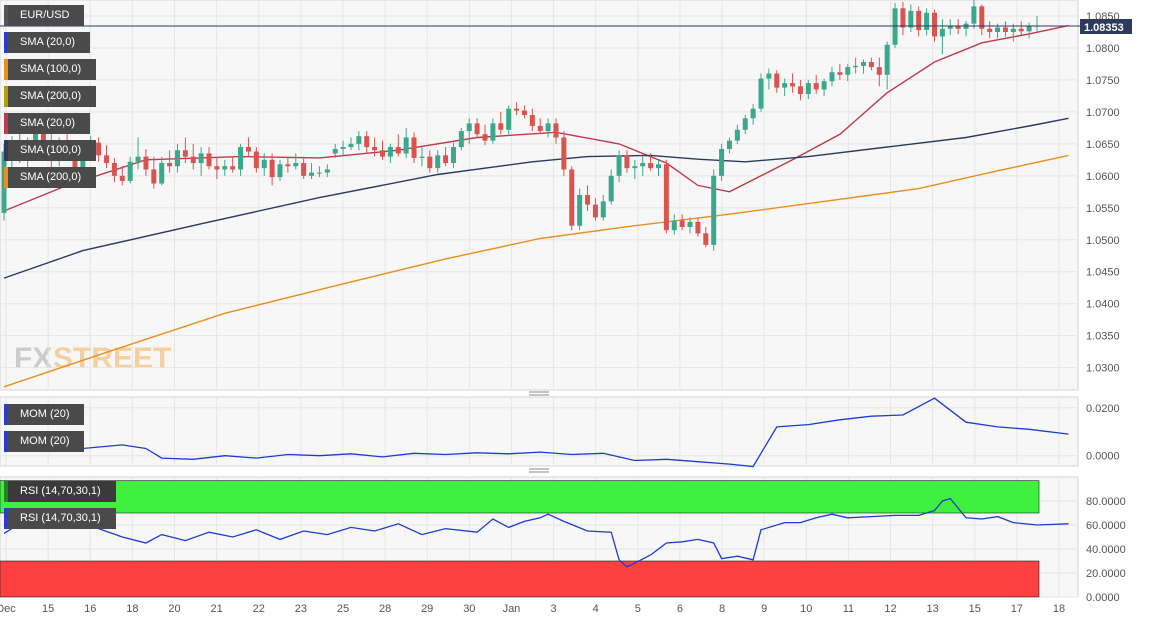  Describe the element at coordinates (50, 96) in the screenshot. I see `legend-sma200-primary: SMA (200,0)` at that location.